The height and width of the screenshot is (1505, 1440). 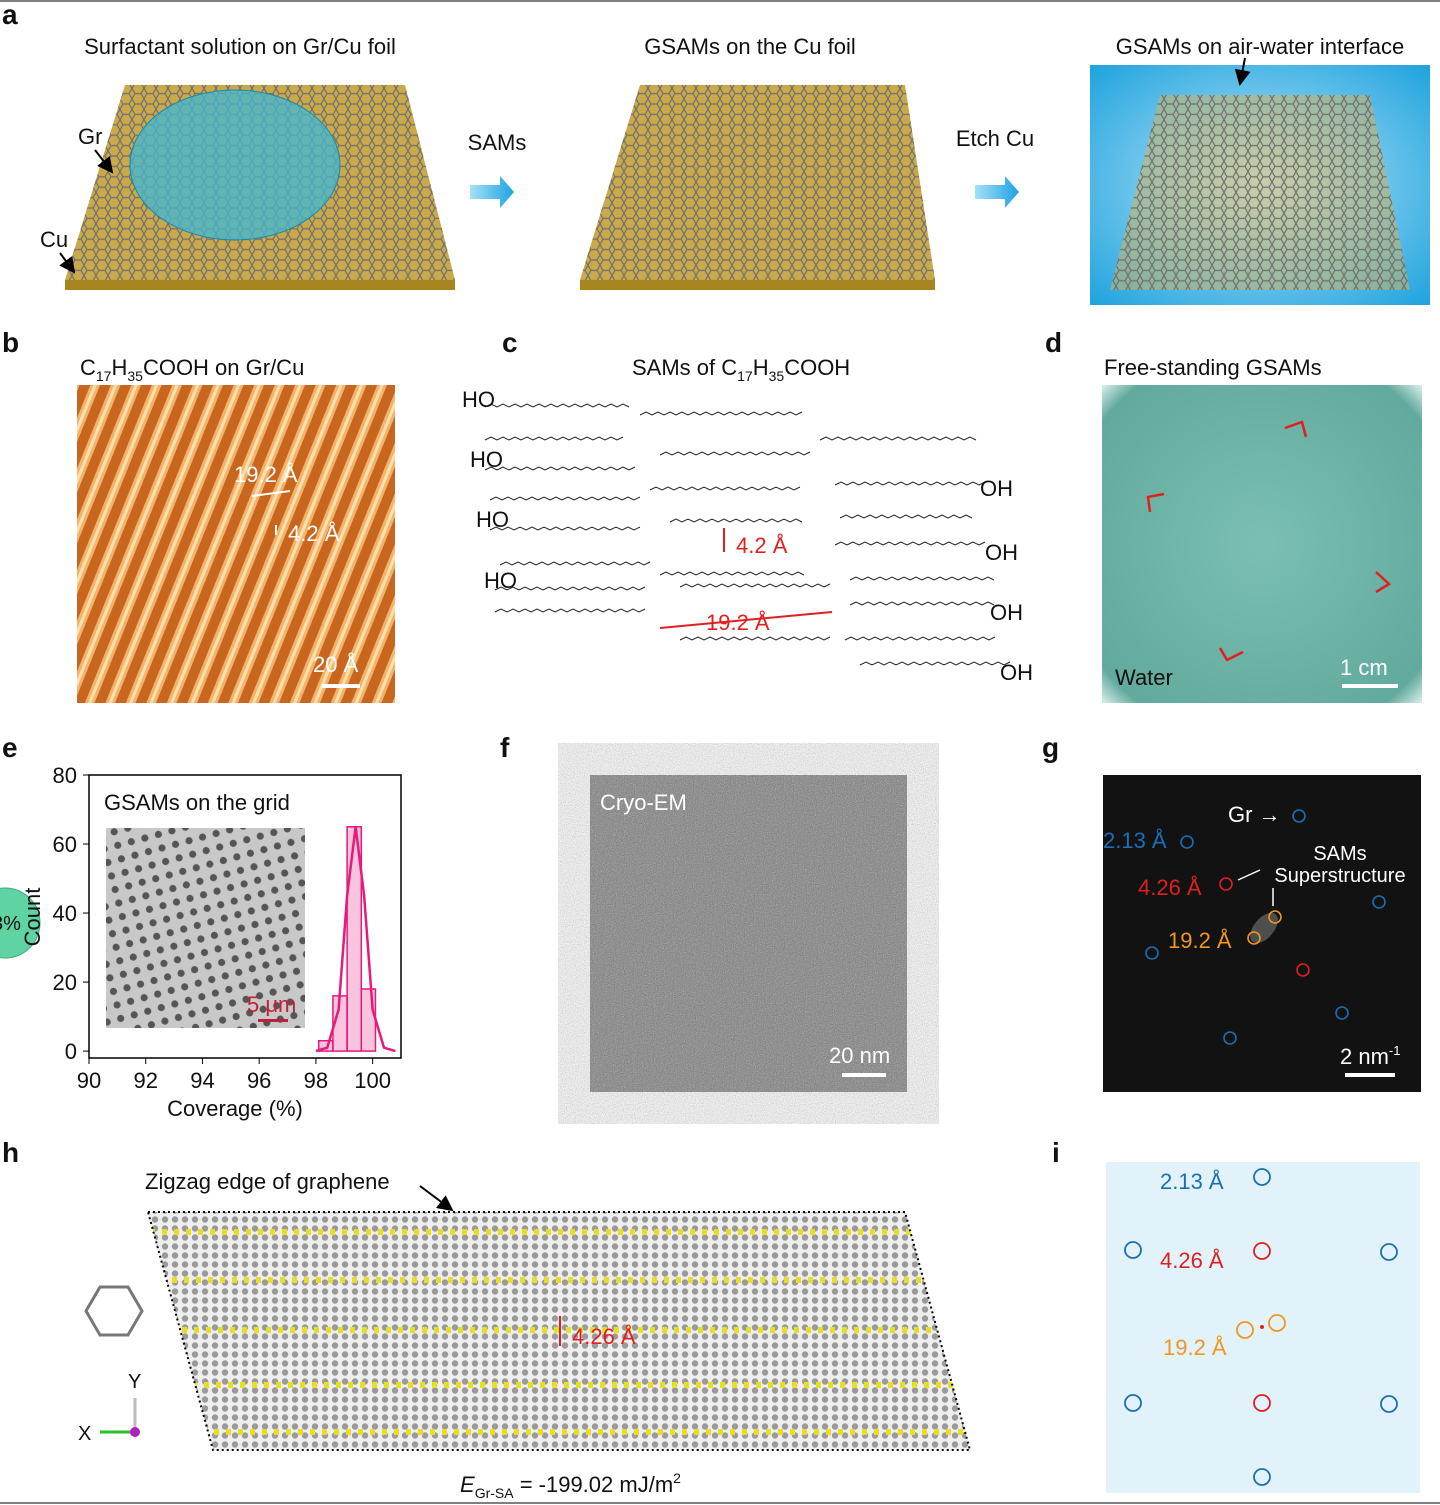 I want to click on cryo-em-texture, so click(x=748, y=933).